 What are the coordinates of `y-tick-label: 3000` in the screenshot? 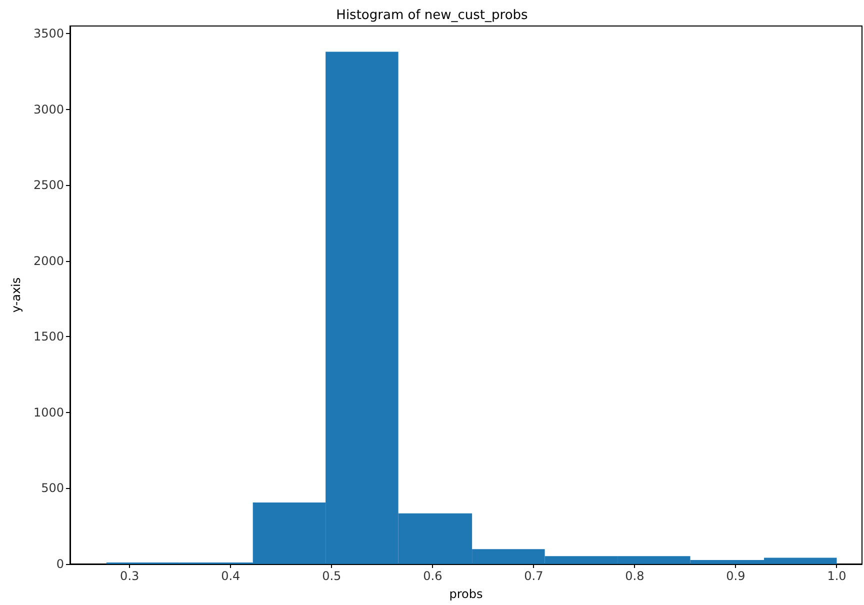 It's located at (48, 109).